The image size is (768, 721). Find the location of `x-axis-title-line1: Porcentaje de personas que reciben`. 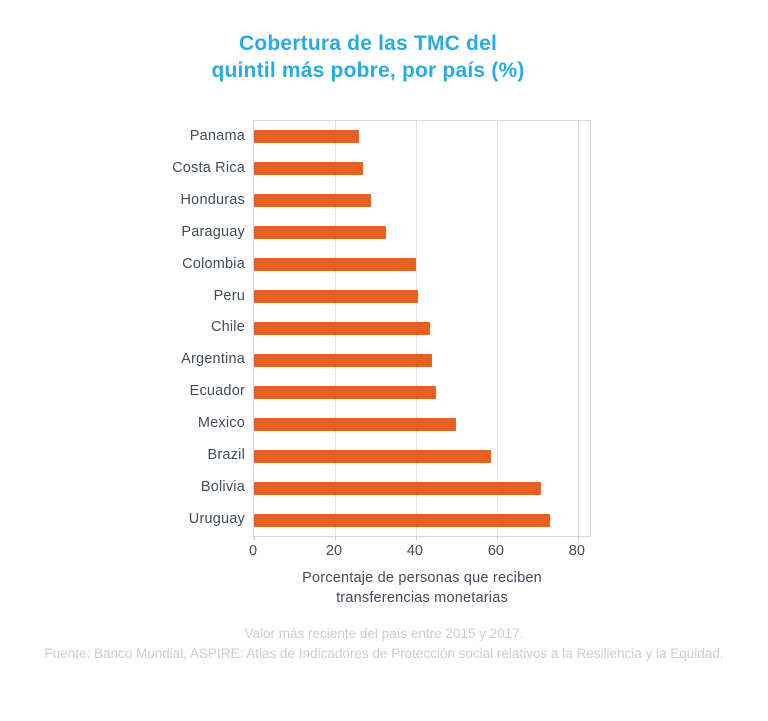

x-axis-title-line1: Porcentaje de personas que reciben is located at coordinates (422, 578).